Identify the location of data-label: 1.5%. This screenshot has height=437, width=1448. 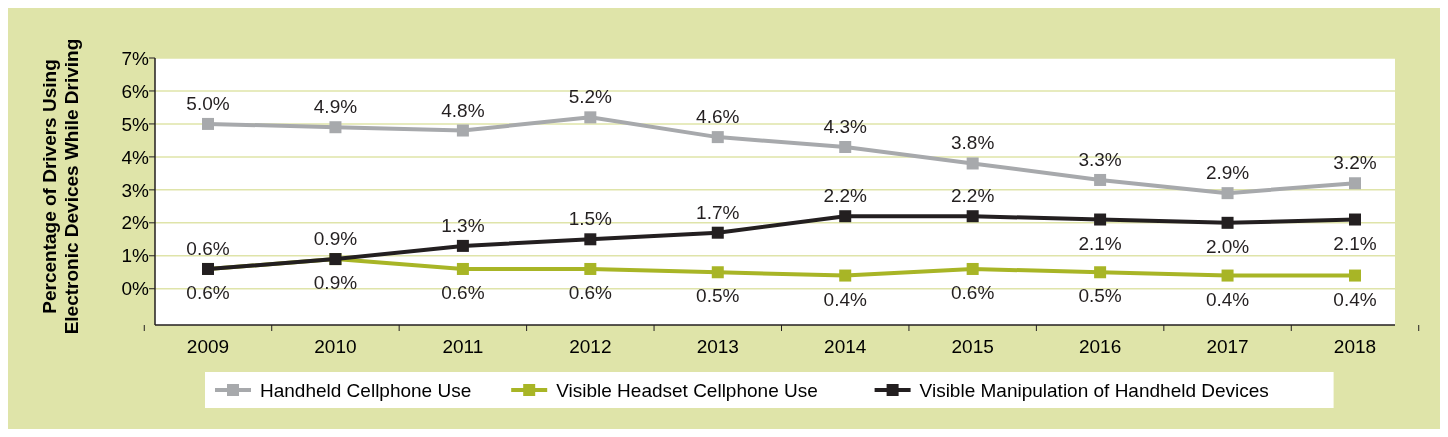
(590, 219).